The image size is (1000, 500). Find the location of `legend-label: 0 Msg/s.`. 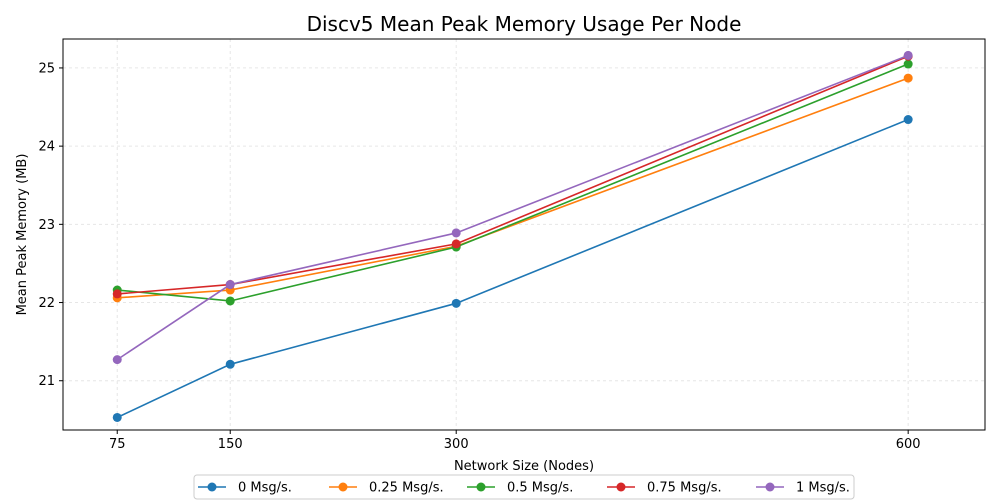

legend-label: 0 Msg/s. is located at coordinates (265, 488).